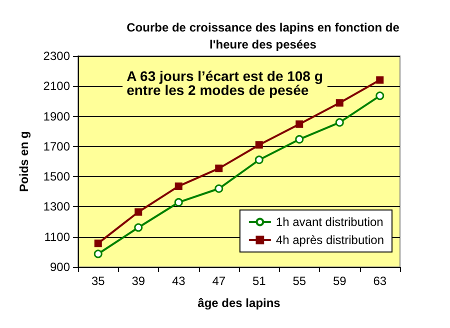 The image size is (450, 328). What do you see at coordinates (57, 237) in the screenshot?
I see `y-tick-label: 1100` at bounding box center [57, 237].